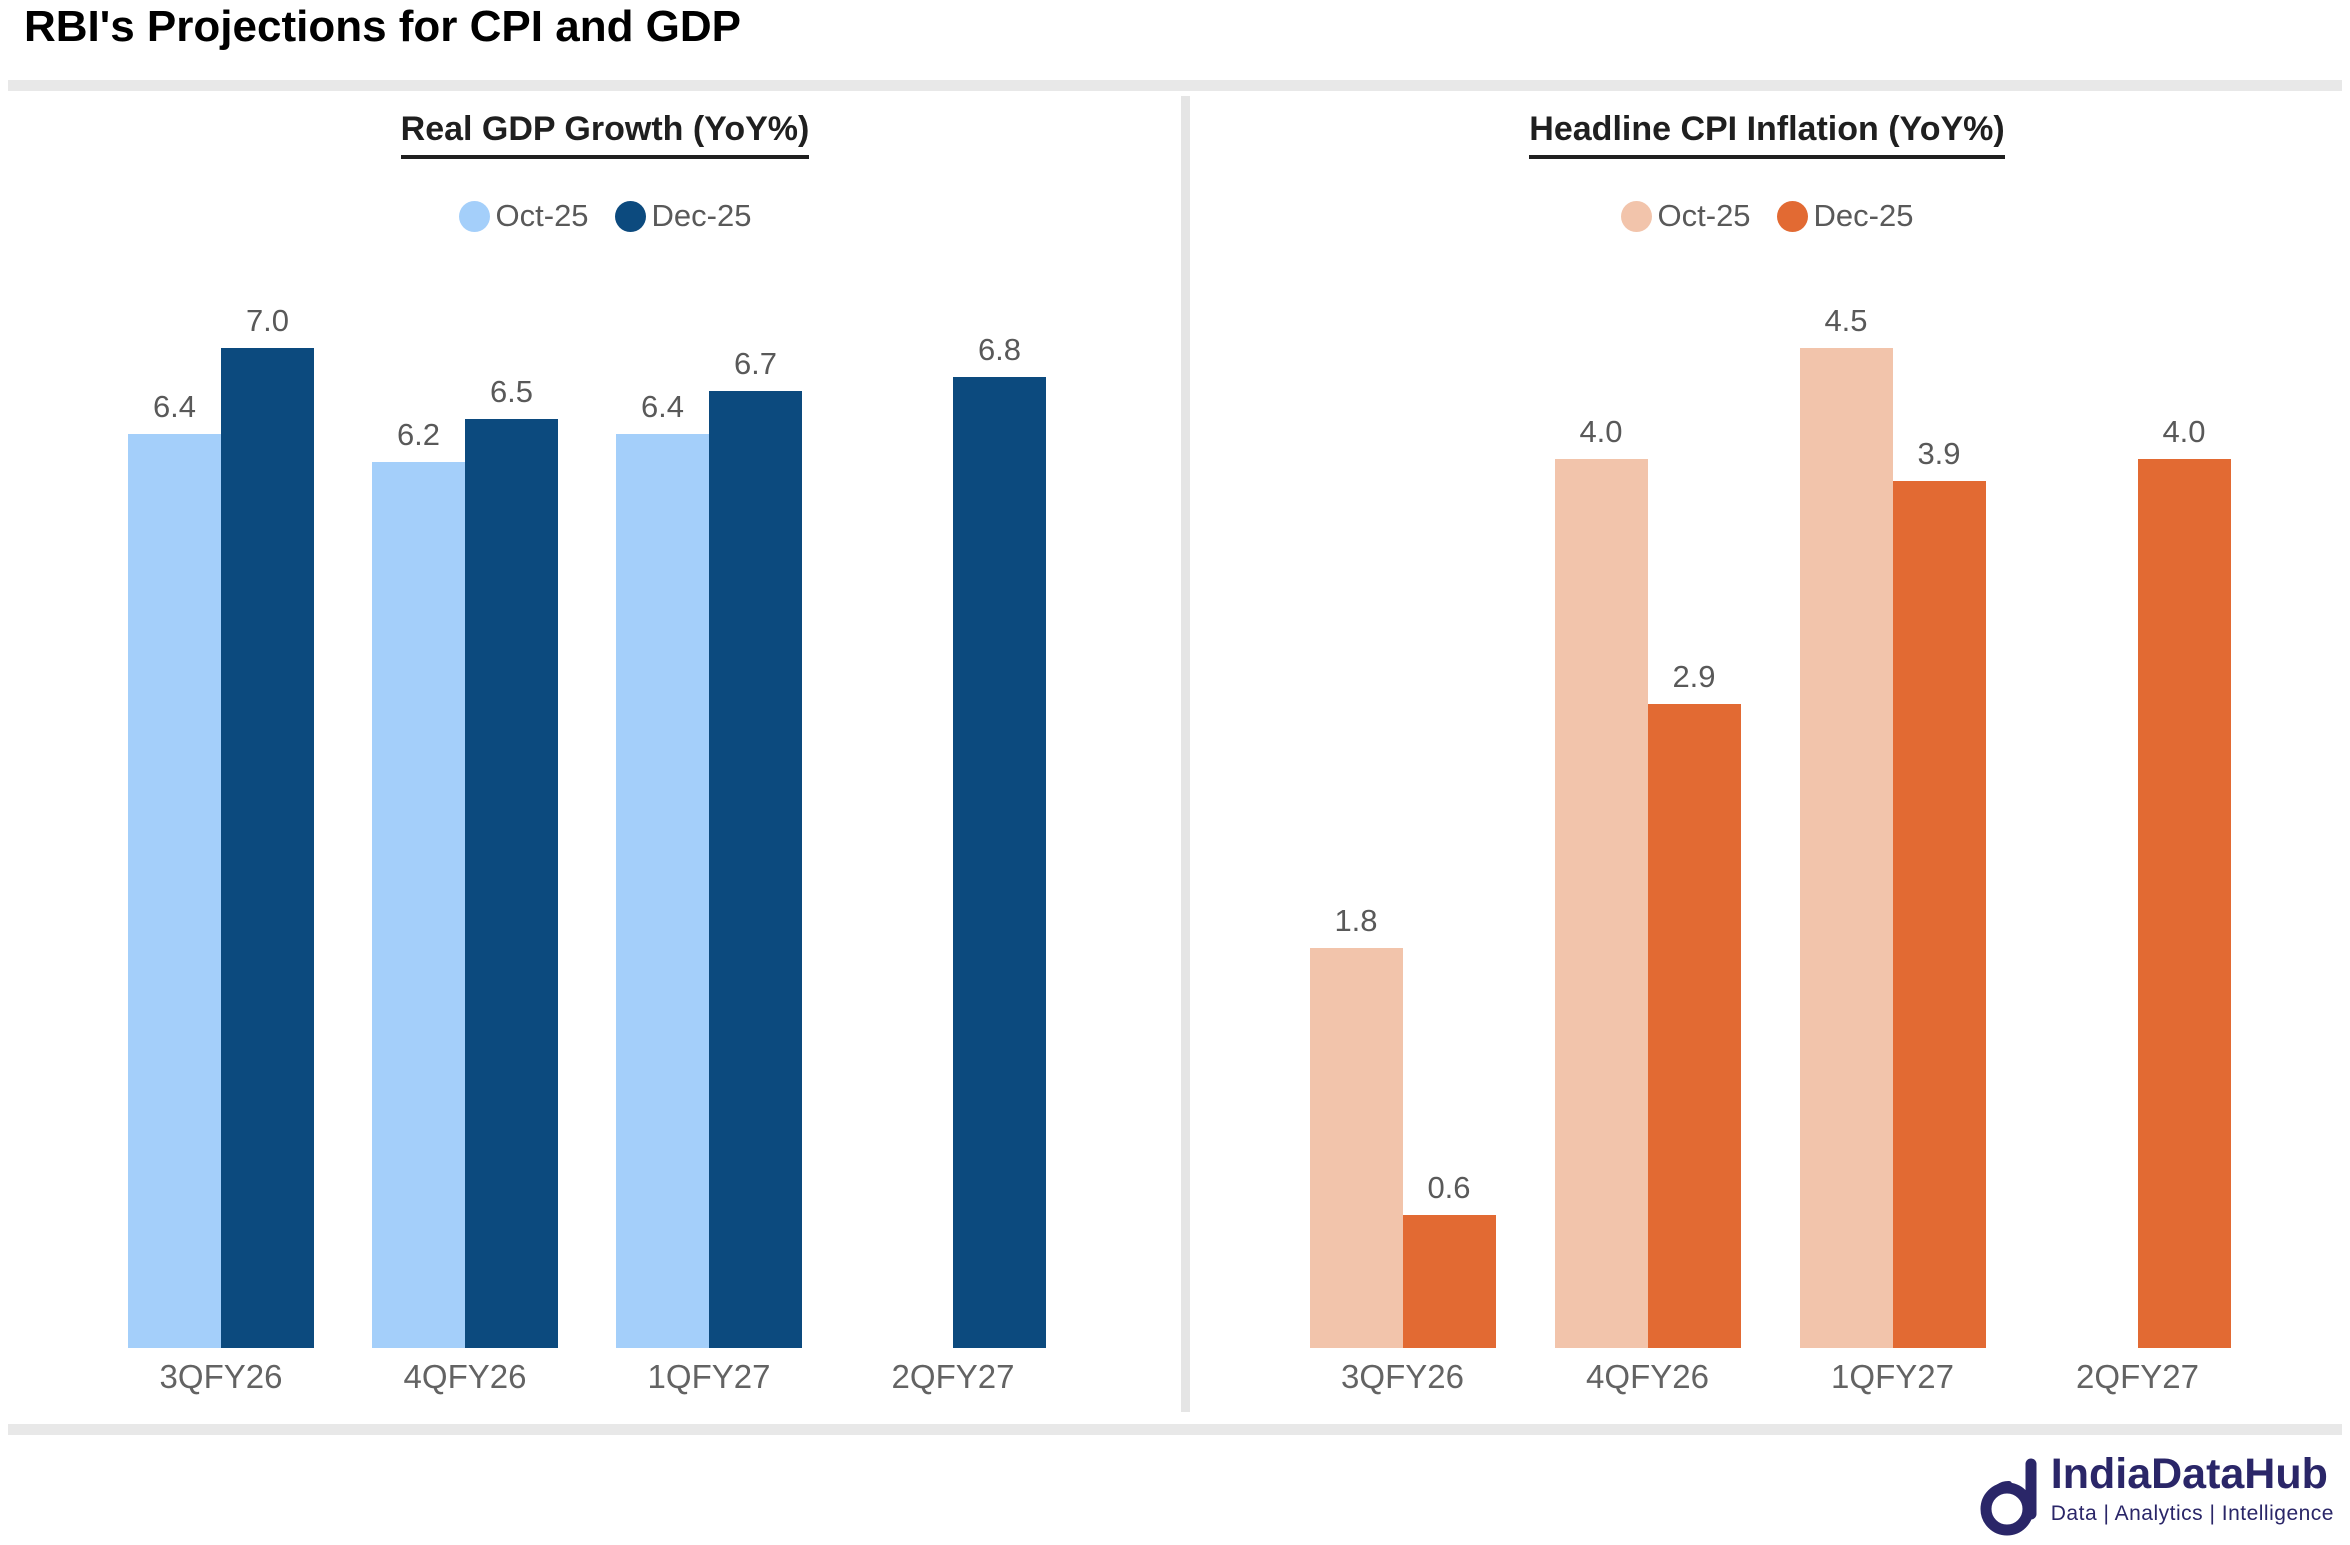 The width and height of the screenshot is (2350, 1545). I want to click on category-group-4qfy26: 6.2 6.5, so click(465, 848).